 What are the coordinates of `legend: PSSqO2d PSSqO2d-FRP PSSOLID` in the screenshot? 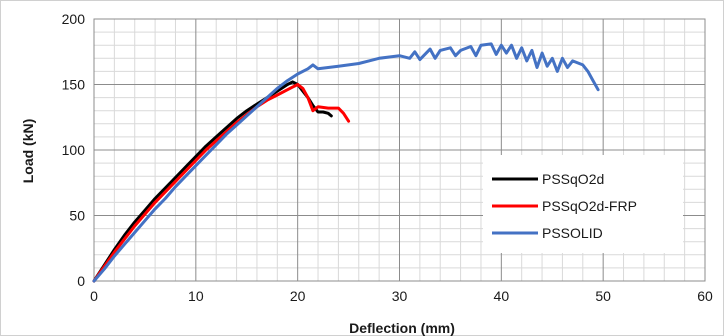 It's located at (583, 204).